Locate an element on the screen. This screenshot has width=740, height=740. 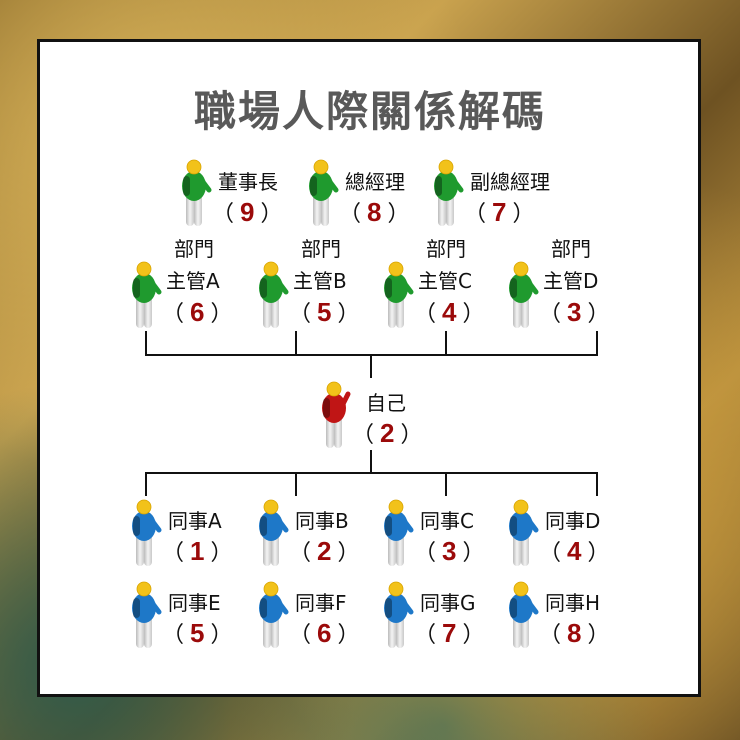
manager-label-line2: 主管D is located at coordinates (571, 281).